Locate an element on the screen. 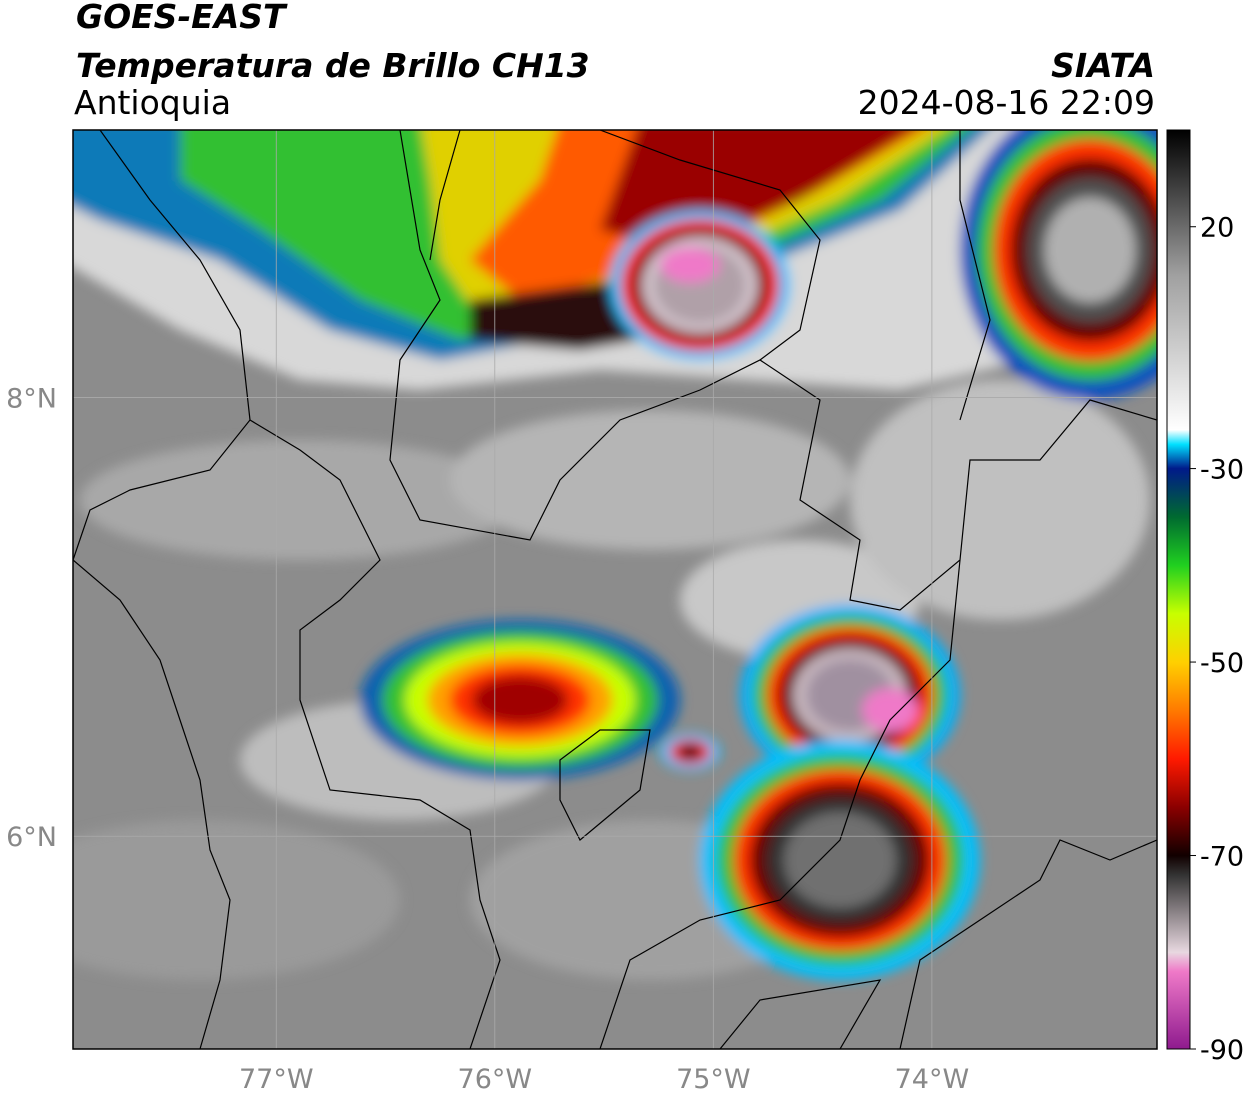  colorbar-frame is located at coordinates (1178, 589).